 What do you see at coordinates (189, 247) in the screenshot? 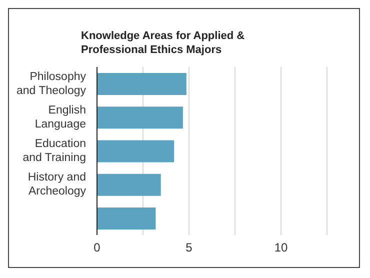
I see `x-tick-label: 5` at bounding box center [189, 247].